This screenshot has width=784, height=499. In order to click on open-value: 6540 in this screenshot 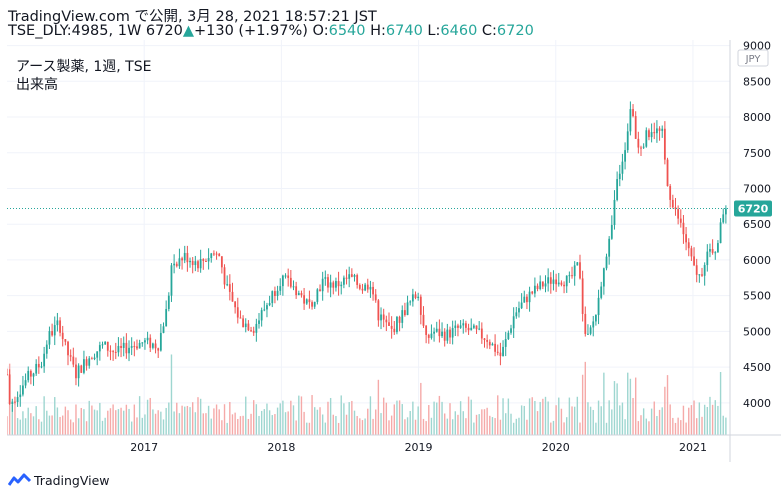, I will do `click(347, 31)`.